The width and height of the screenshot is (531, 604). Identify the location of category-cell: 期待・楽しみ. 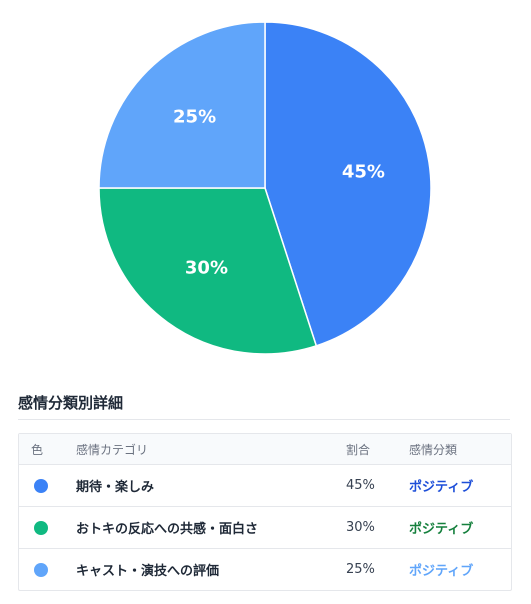
(115, 487).